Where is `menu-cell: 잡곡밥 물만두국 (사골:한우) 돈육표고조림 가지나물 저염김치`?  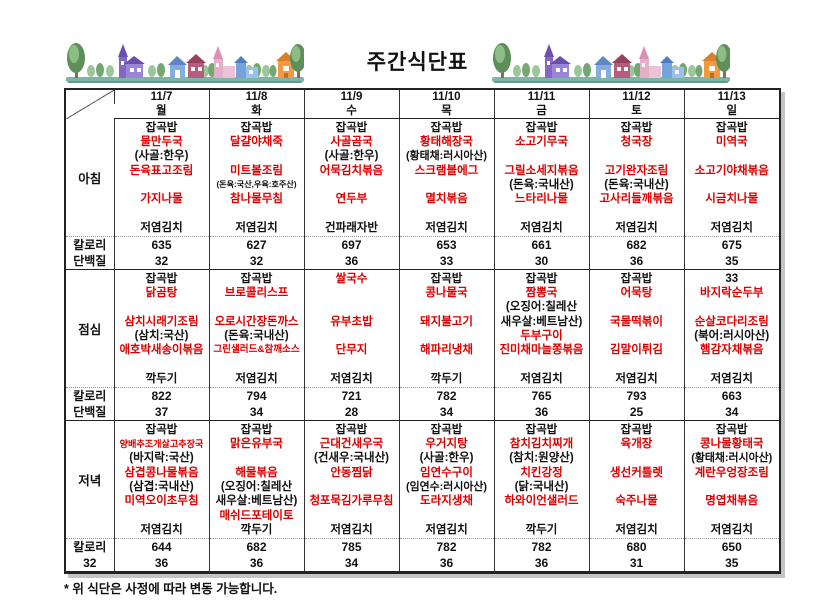 menu-cell: 잡곡밥 물만두국 (사골:한우) 돈육표고조림 가지나물 저염김치 is located at coordinates (161, 177).